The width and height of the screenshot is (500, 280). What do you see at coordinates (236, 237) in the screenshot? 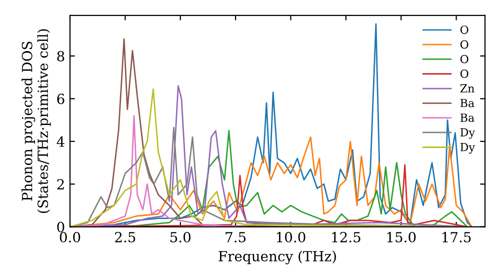
I see `x-tick-label: 7.5` at bounding box center [236, 237].